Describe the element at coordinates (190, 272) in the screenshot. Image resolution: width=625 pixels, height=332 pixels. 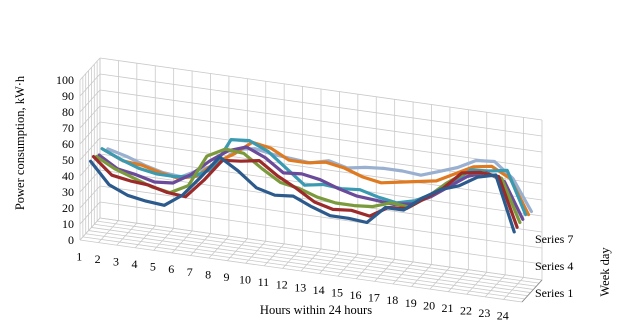
I see `x-tick-label: 7` at that location.